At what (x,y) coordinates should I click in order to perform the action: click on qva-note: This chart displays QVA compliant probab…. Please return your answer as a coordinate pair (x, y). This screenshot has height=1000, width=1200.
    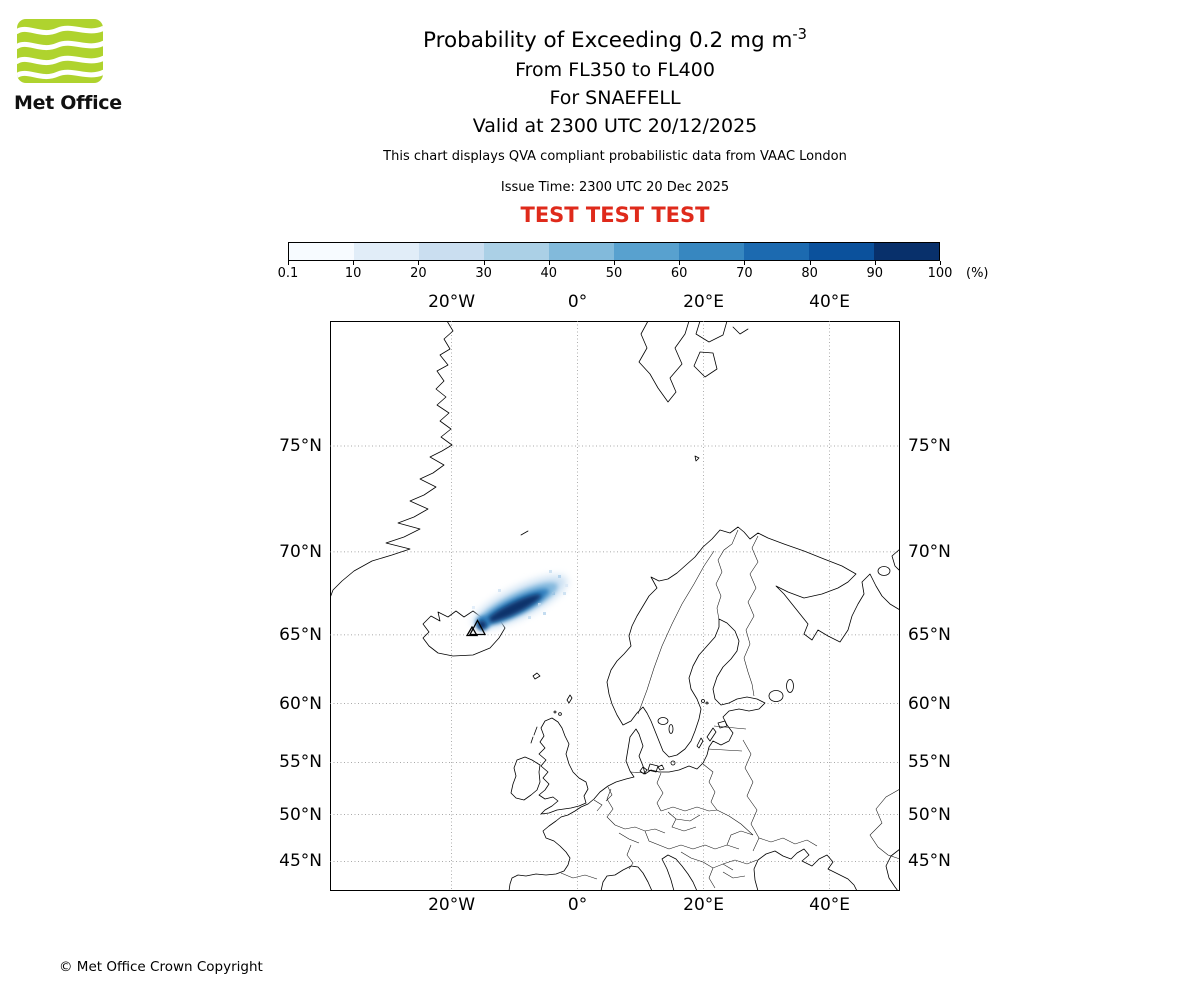
    Looking at the image, I should click on (615, 157).